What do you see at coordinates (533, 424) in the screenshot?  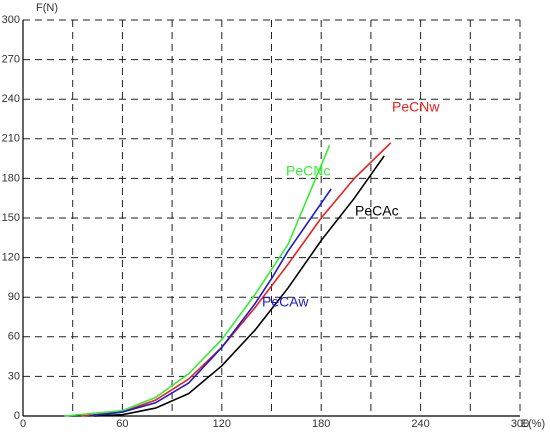 I see `x-axis-label: E(%)` at bounding box center [533, 424].